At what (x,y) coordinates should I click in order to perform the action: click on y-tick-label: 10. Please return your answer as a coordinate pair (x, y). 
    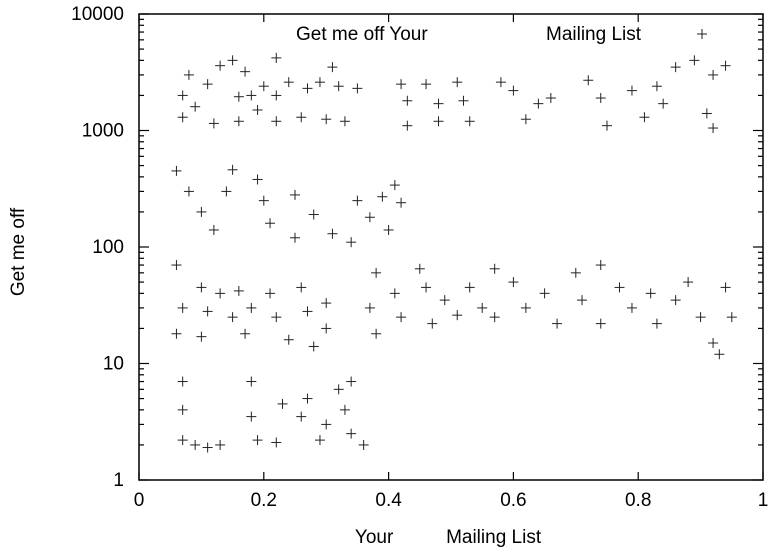
    Looking at the image, I should click on (113, 364).